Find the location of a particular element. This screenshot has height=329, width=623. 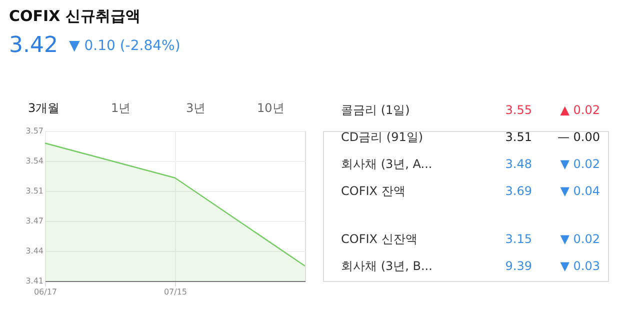

x-tick-label: 06/17 is located at coordinates (46, 292).